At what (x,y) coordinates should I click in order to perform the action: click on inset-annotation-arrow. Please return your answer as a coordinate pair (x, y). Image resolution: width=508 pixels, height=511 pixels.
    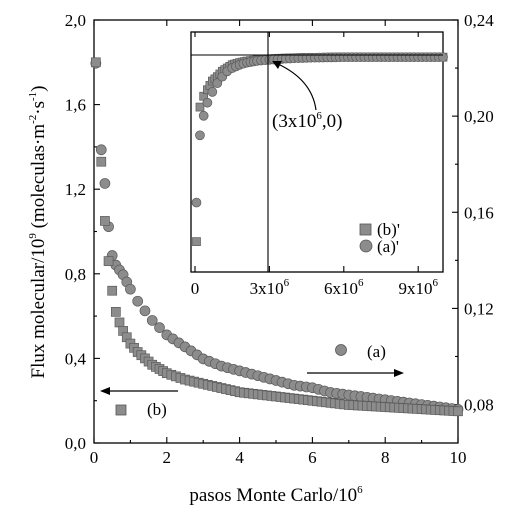
    Looking at the image, I should click on (294, 86).